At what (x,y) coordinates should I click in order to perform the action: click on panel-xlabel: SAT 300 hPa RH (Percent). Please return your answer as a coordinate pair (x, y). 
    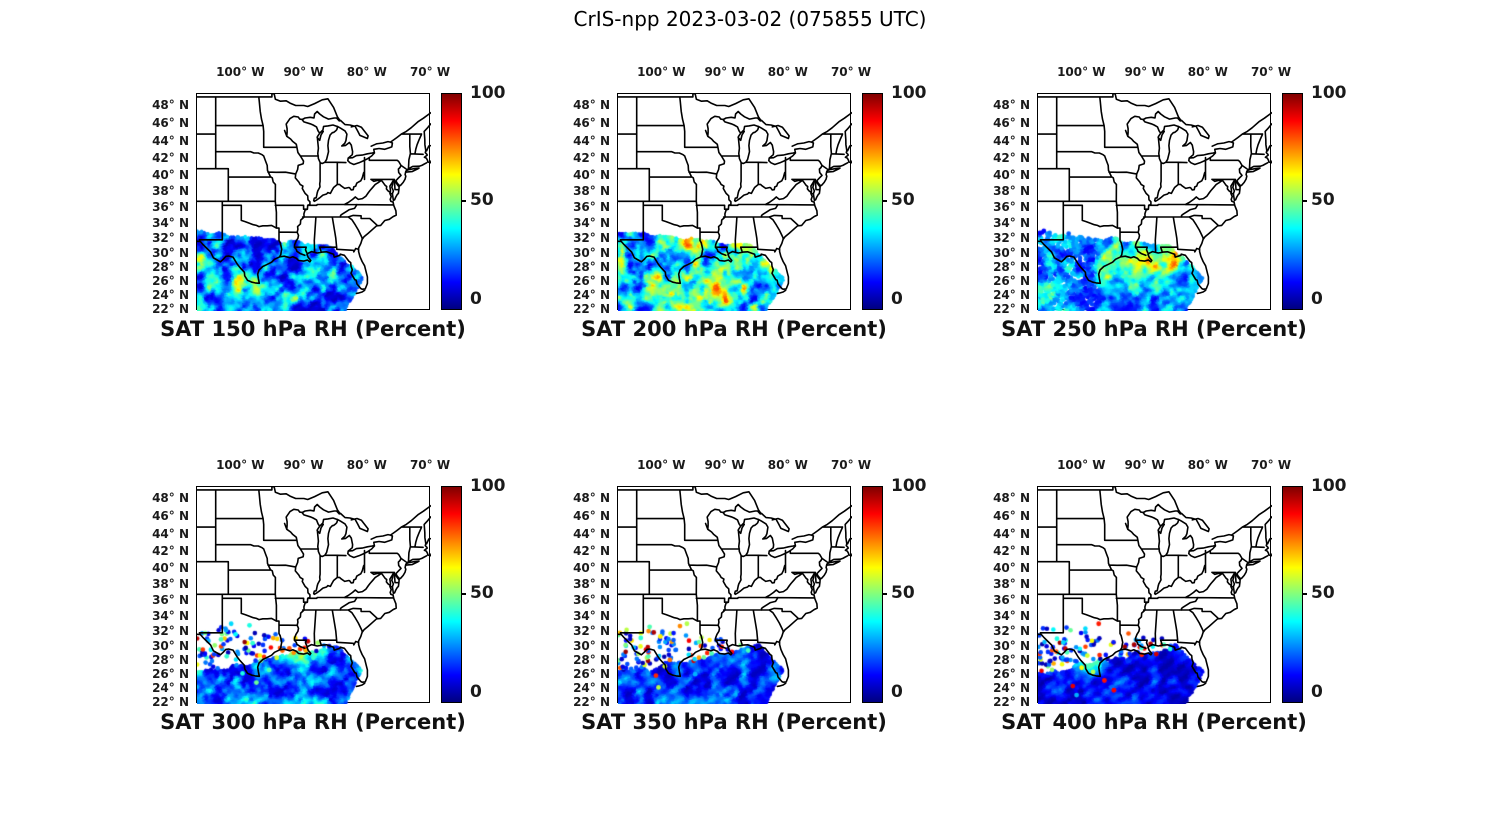
    Looking at the image, I should click on (313, 722).